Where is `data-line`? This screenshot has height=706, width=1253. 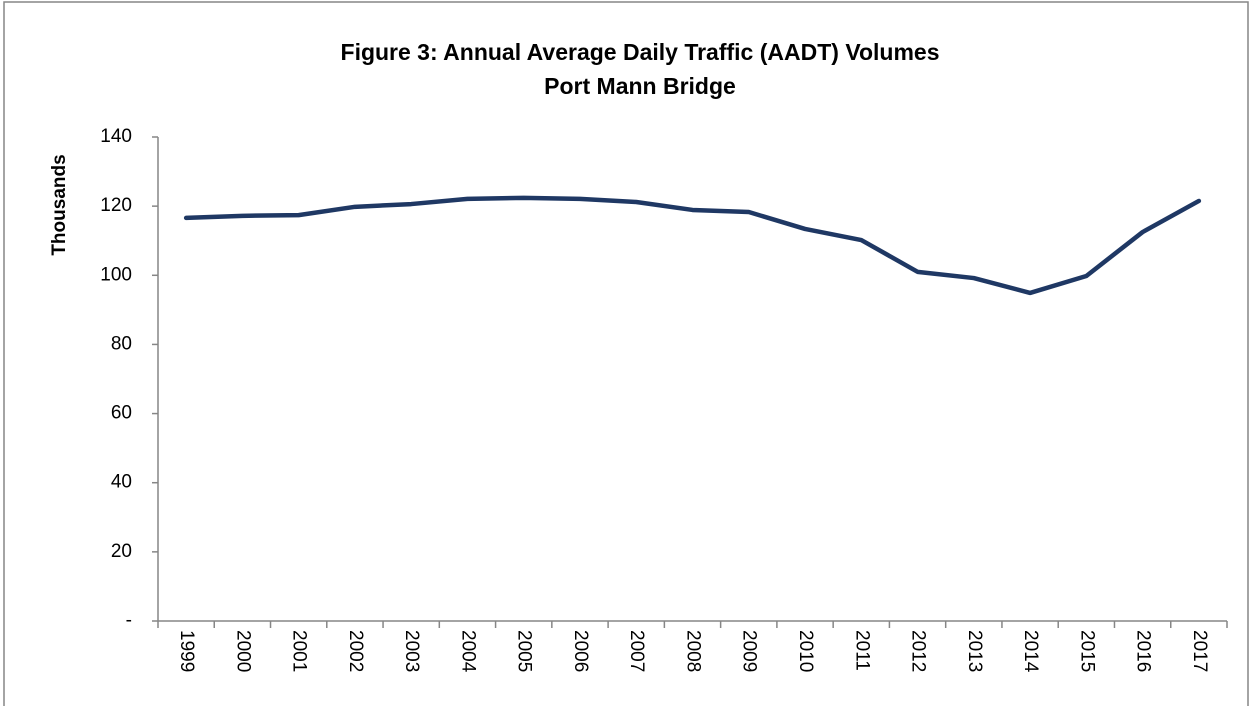 data-line is located at coordinates (692, 245).